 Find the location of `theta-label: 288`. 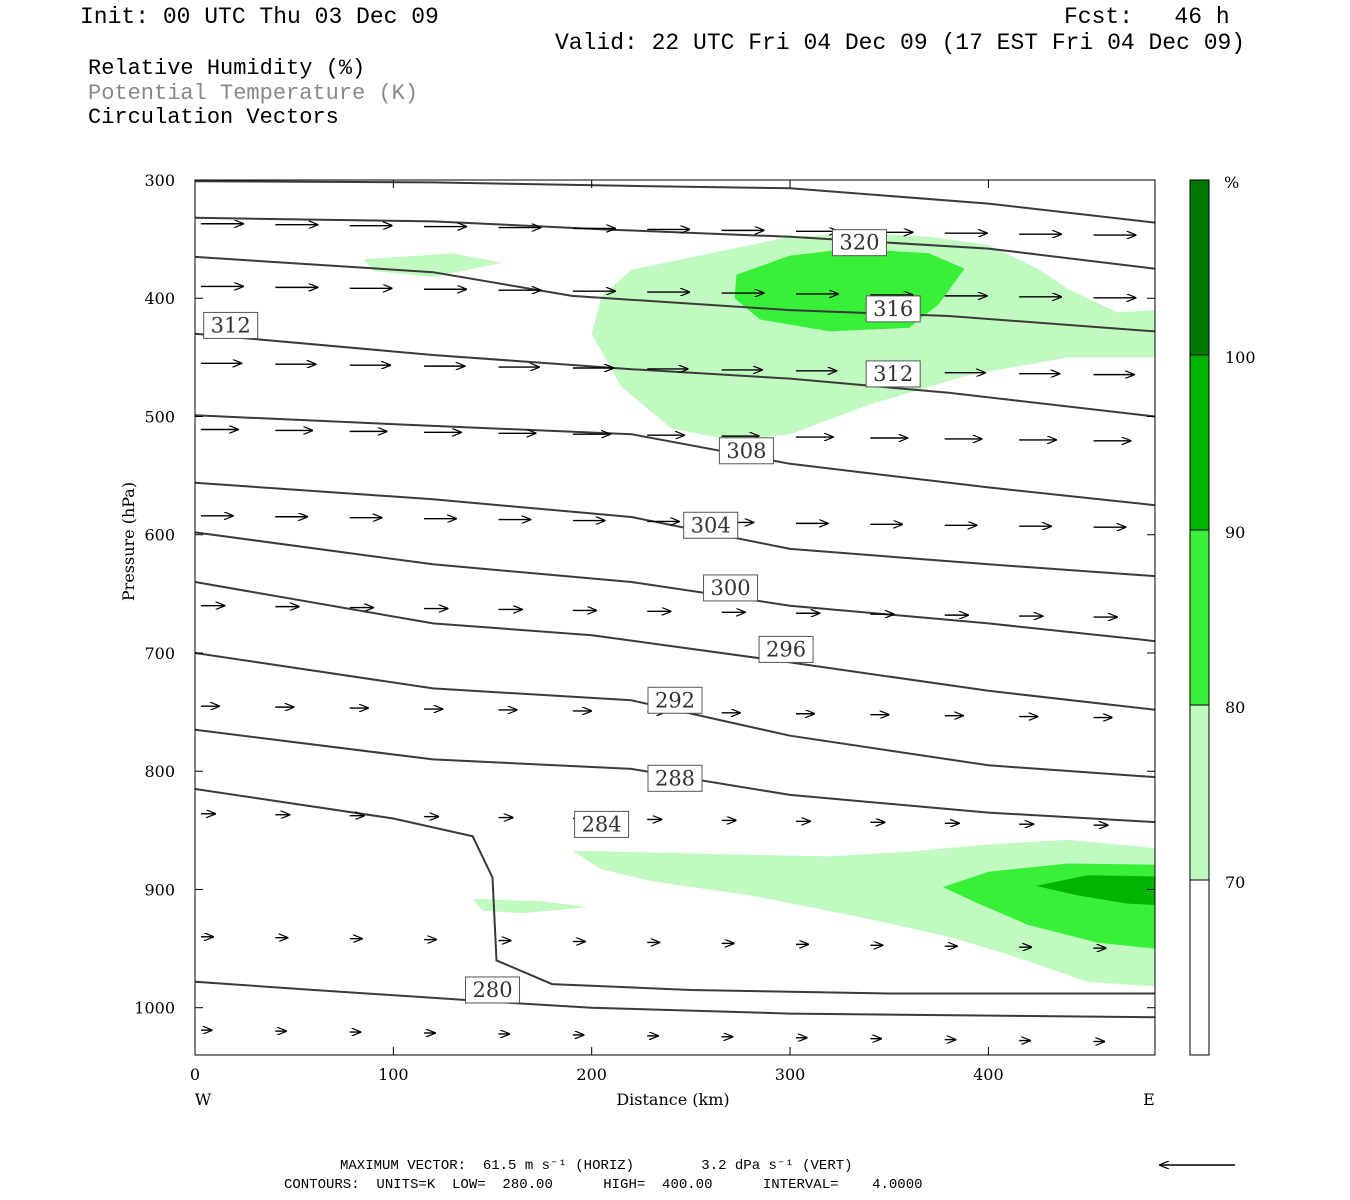

theta-label: 288 is located at coordinates (675, 778).